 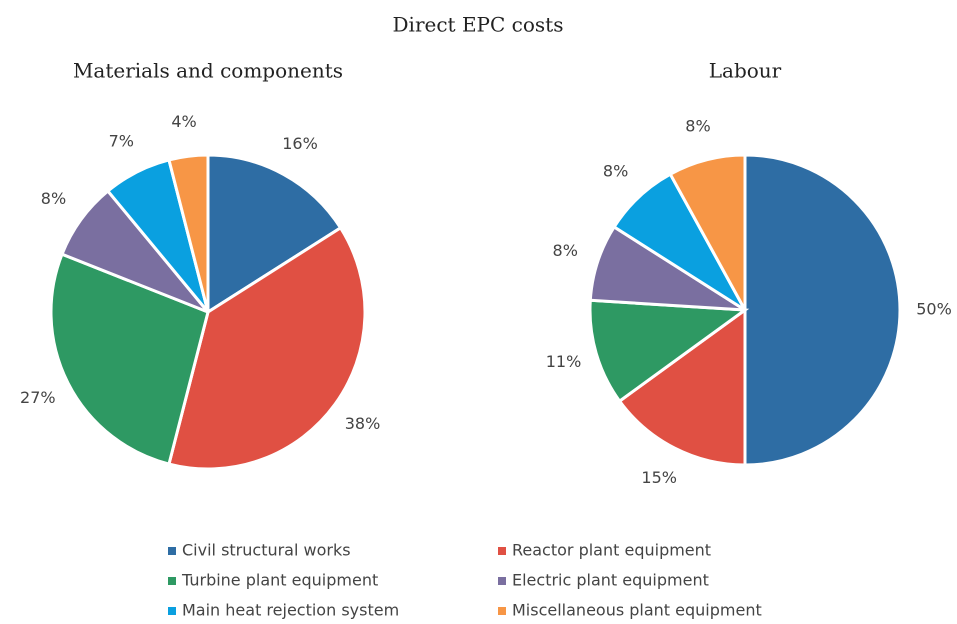 I want to click on chart-title: Direct EPC costs, so click(x=478, y=25).